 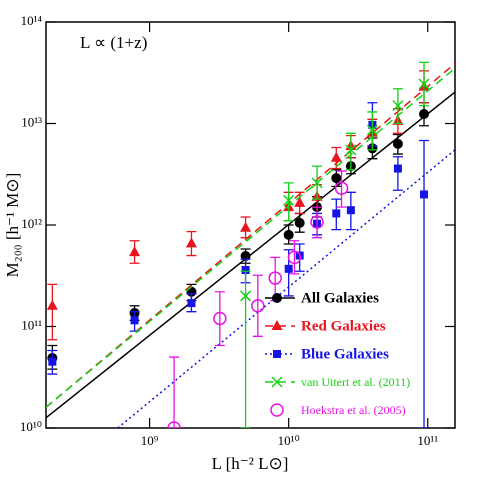 What do you see at coordinates (113, 42) in the screenshot?
I see `annotation: L ∝ (1+z)` at bounding box center [113, 42].